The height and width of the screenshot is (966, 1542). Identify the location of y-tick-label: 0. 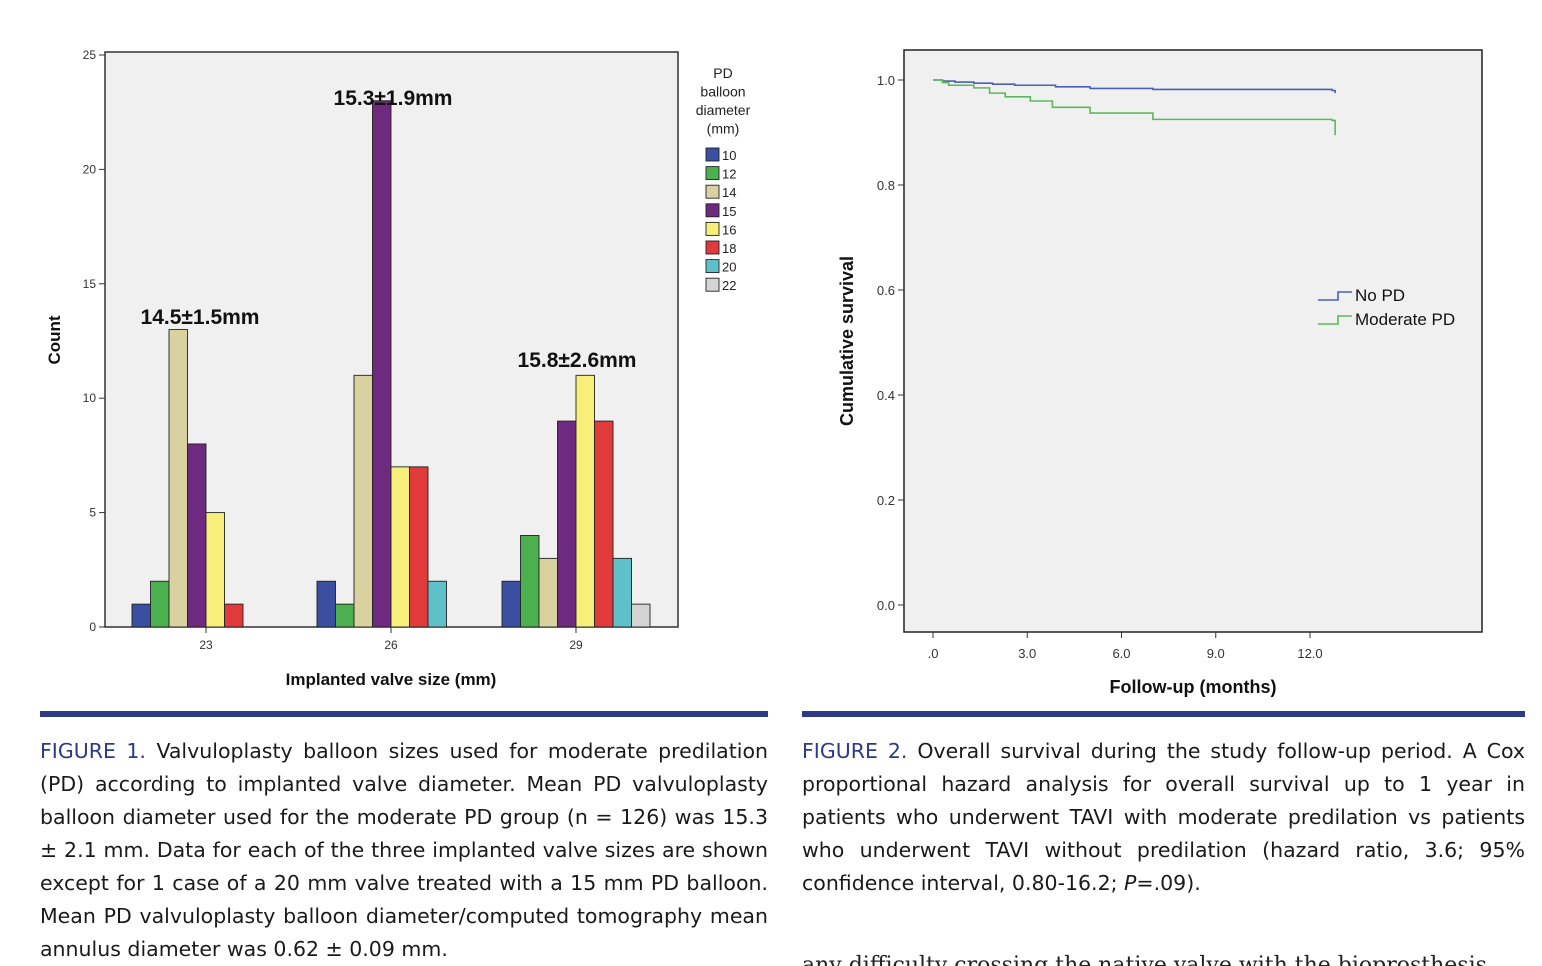
(92, 627).